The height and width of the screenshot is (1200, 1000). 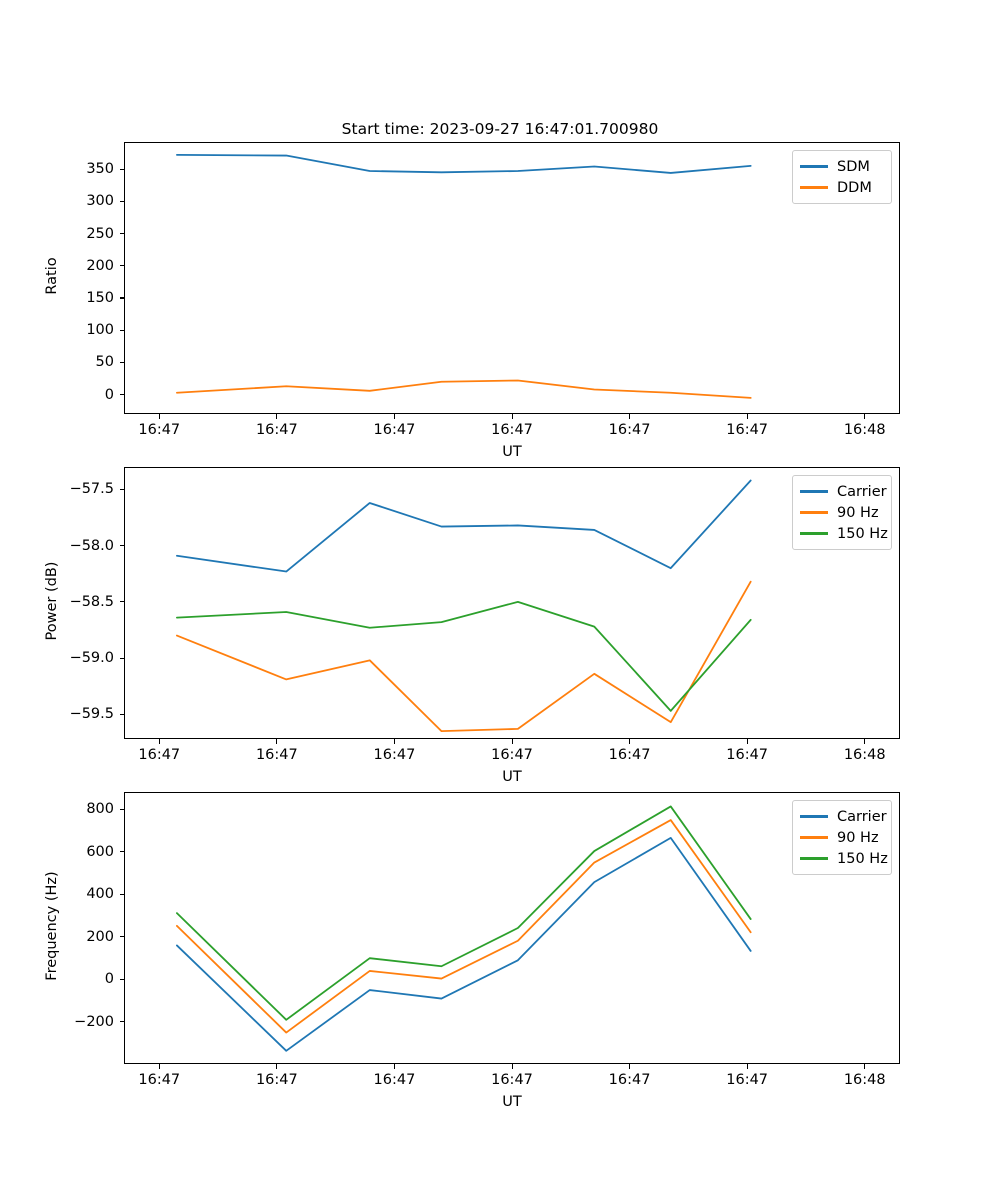 What do you see at coordinates (854, 187) in the screenshot?
I see `legend-label-ddm: DDM` at bounding box center [854, 187].